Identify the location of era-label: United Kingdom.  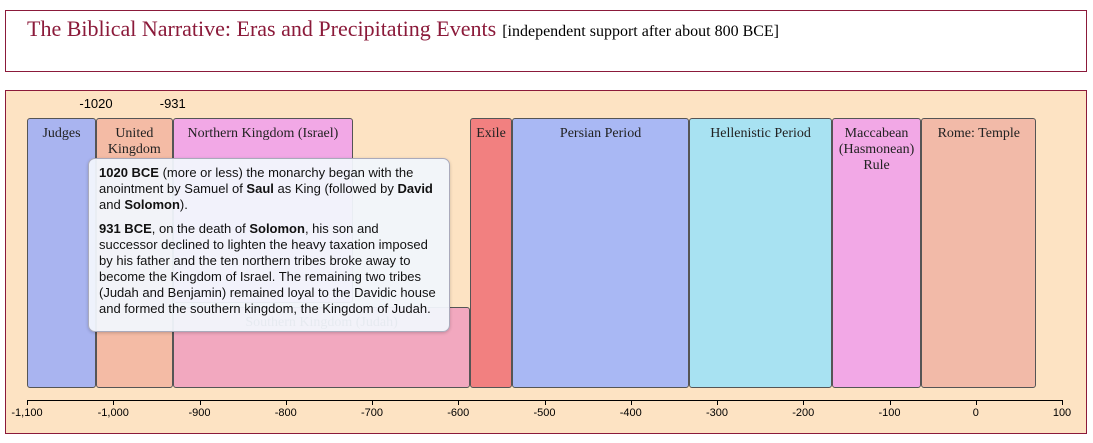
(134, 141).